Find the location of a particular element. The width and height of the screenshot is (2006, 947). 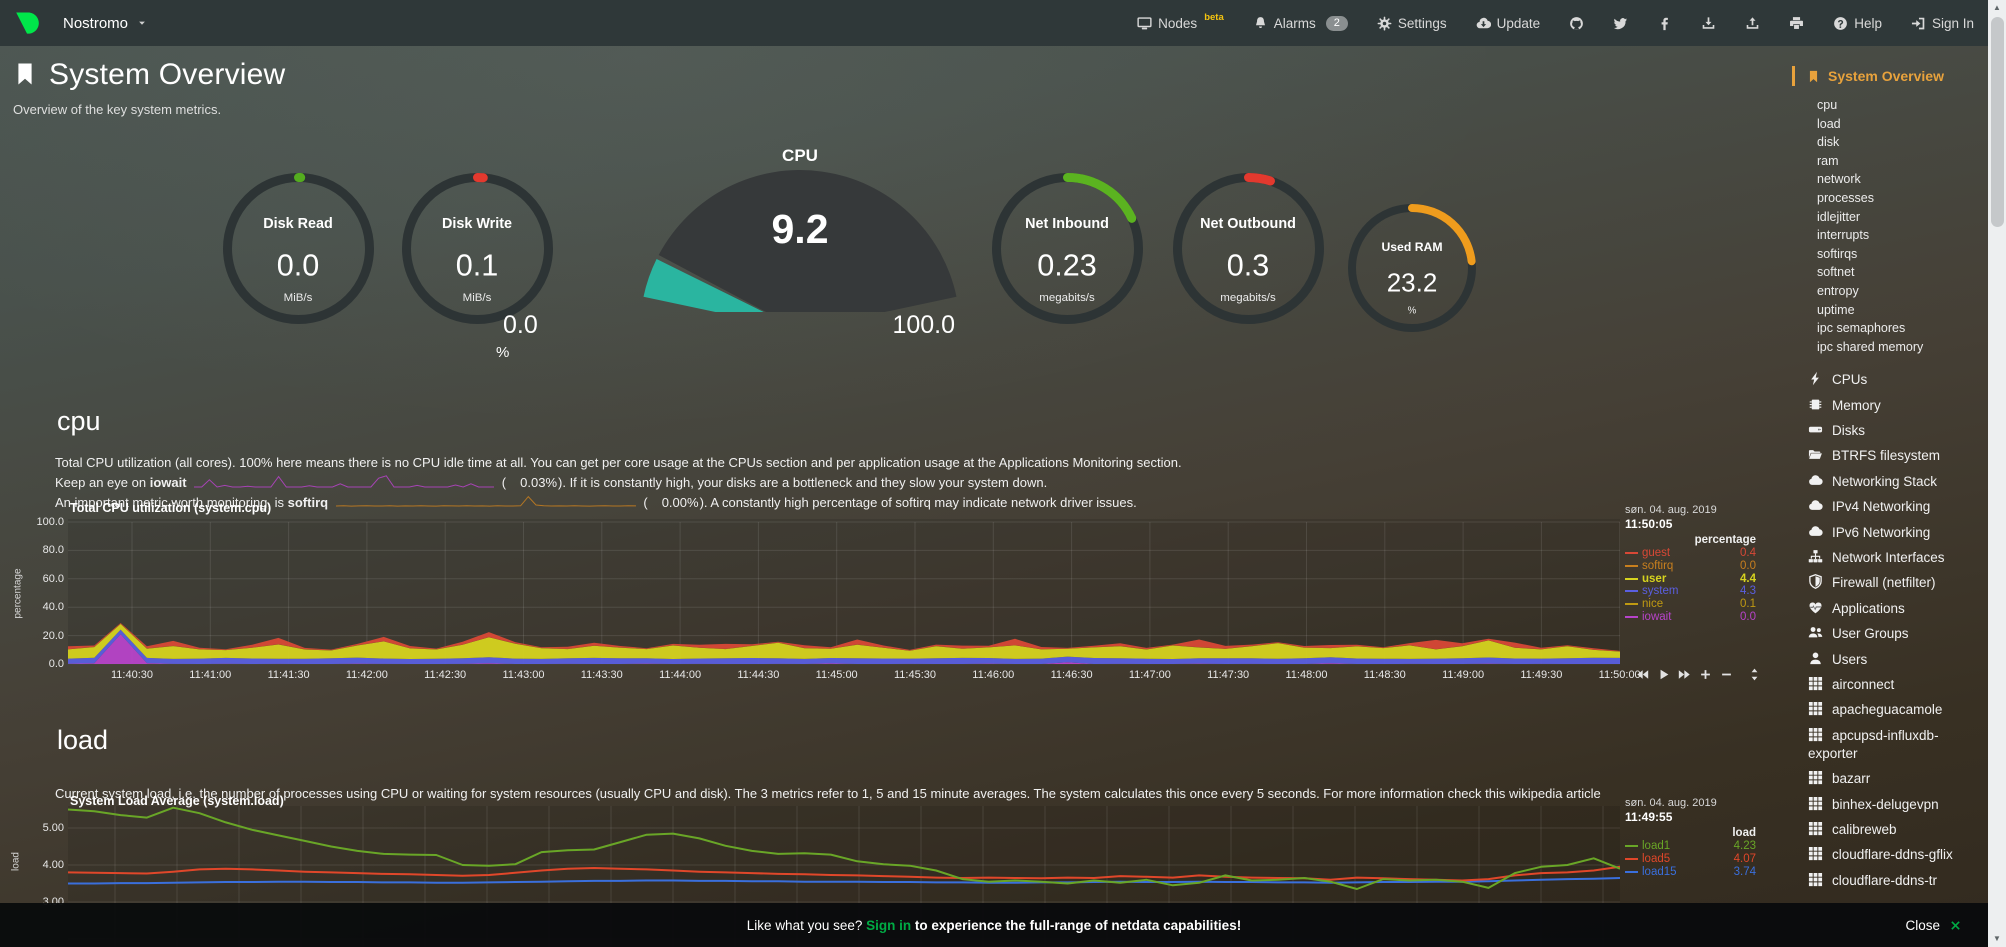

legend-series-value: 0.1 is located at coordinates (1748, 604).